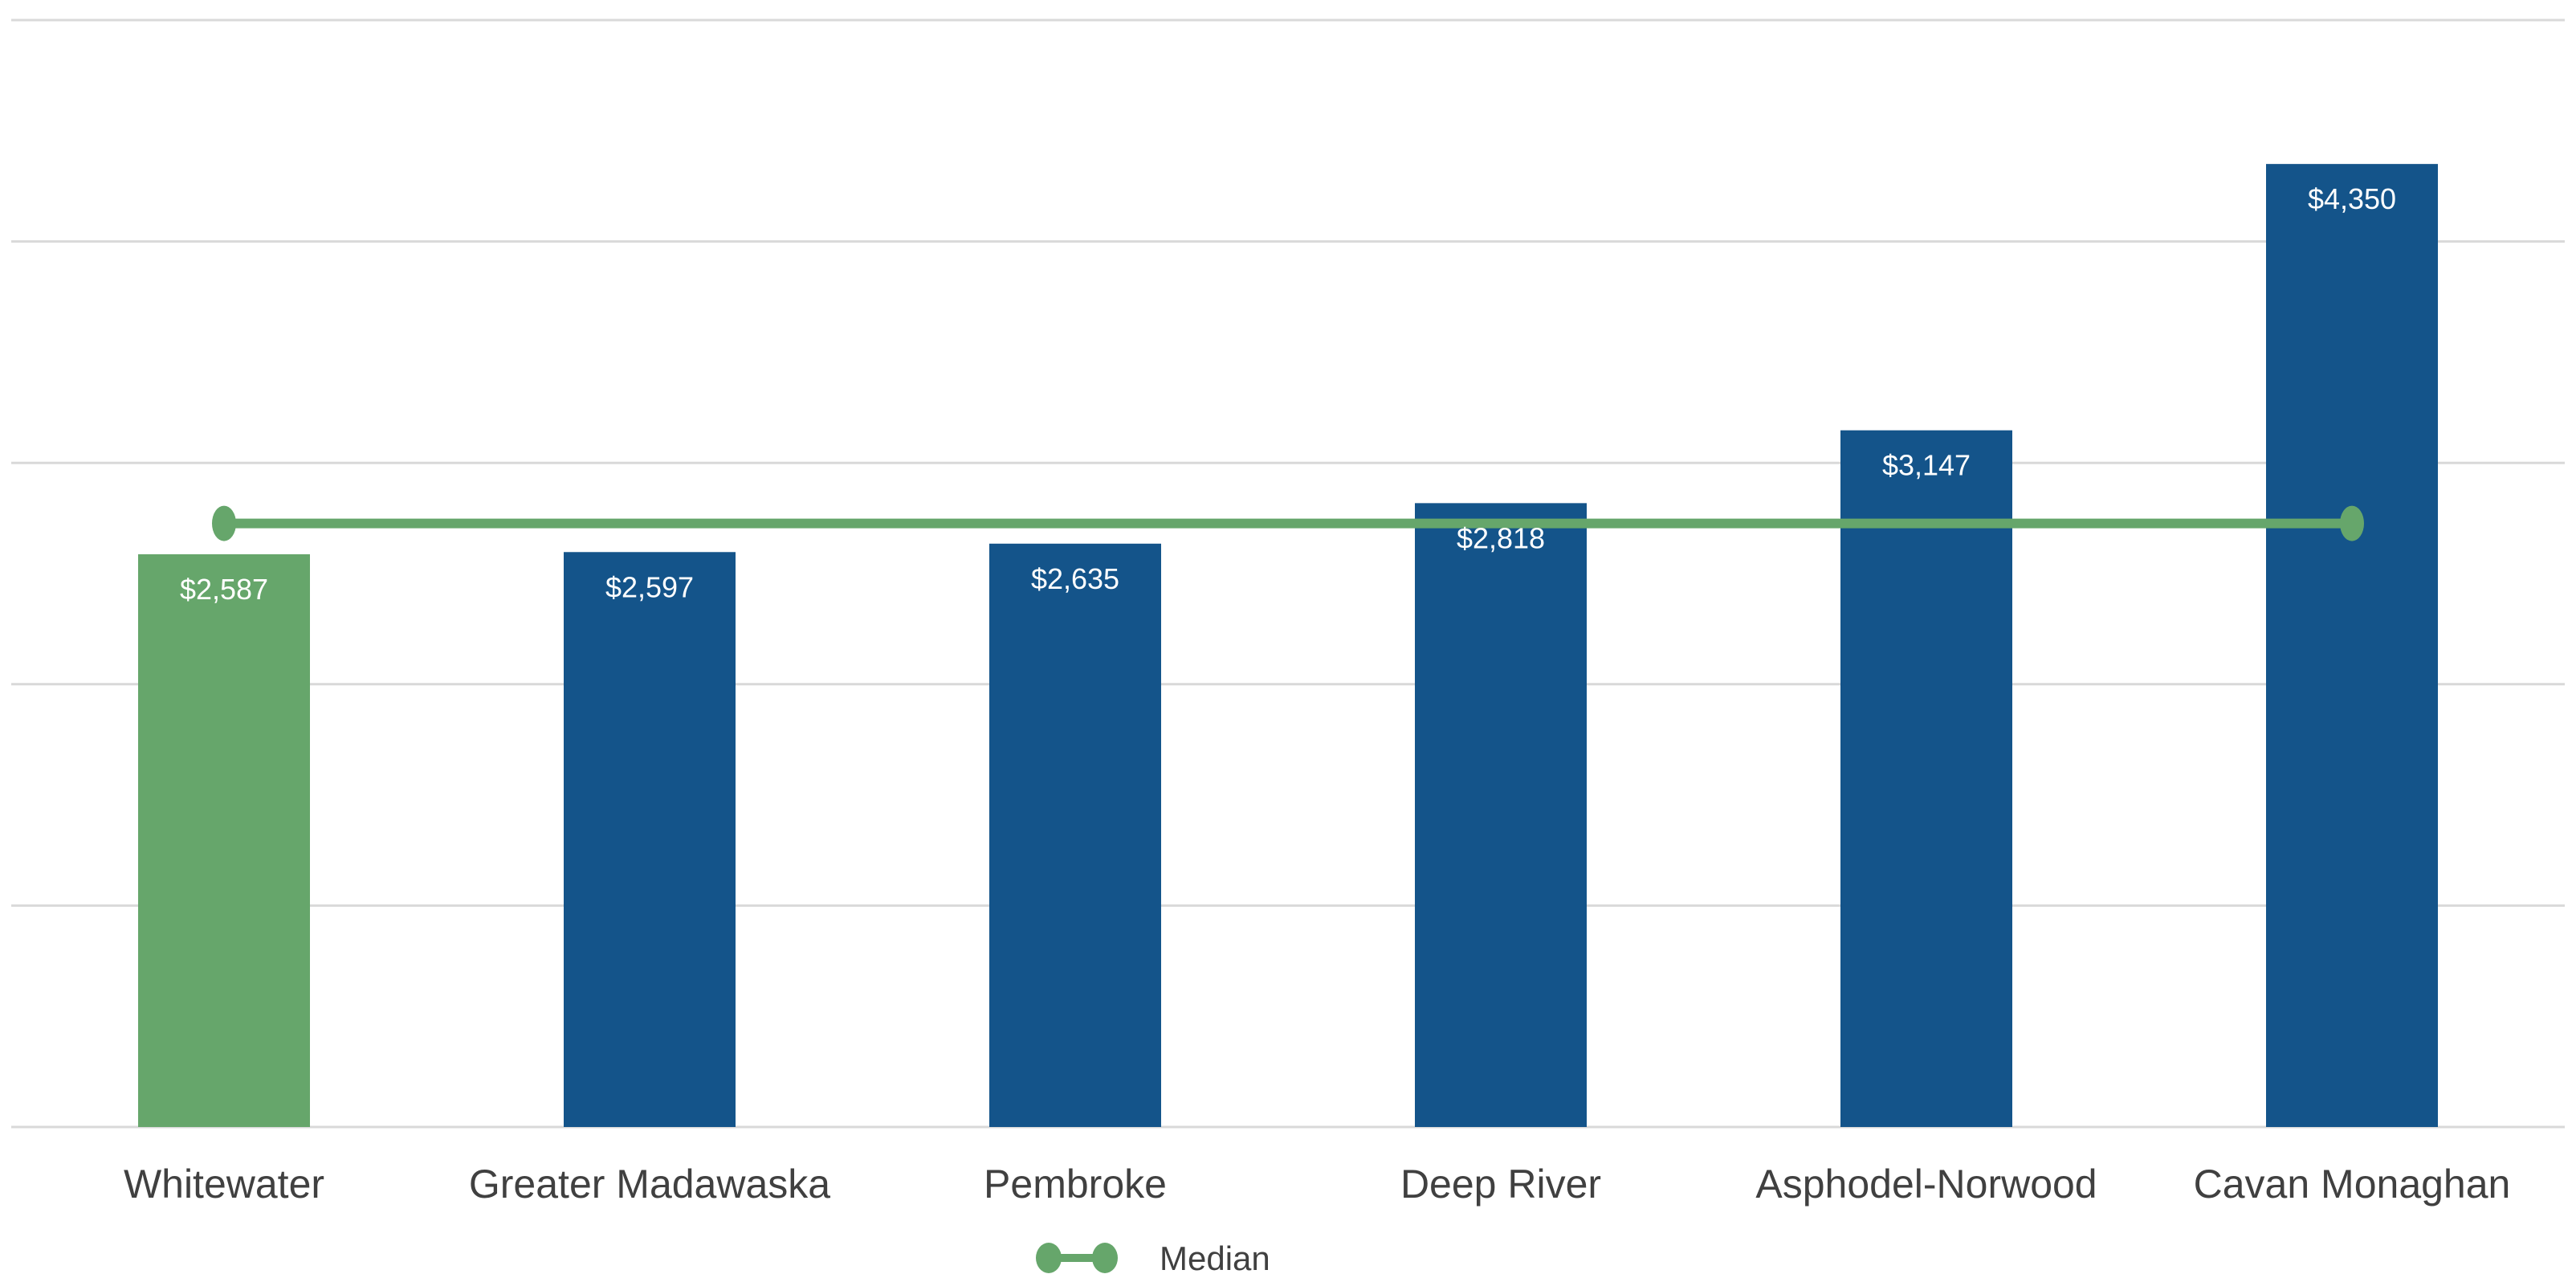 The width and height of the screenshot is (2576, 1274). What do you see at coordinates (649, 1184) in the screenshot?
I see `x-tick-label: Greater Madawaska` at bounding box center [649, 1184].